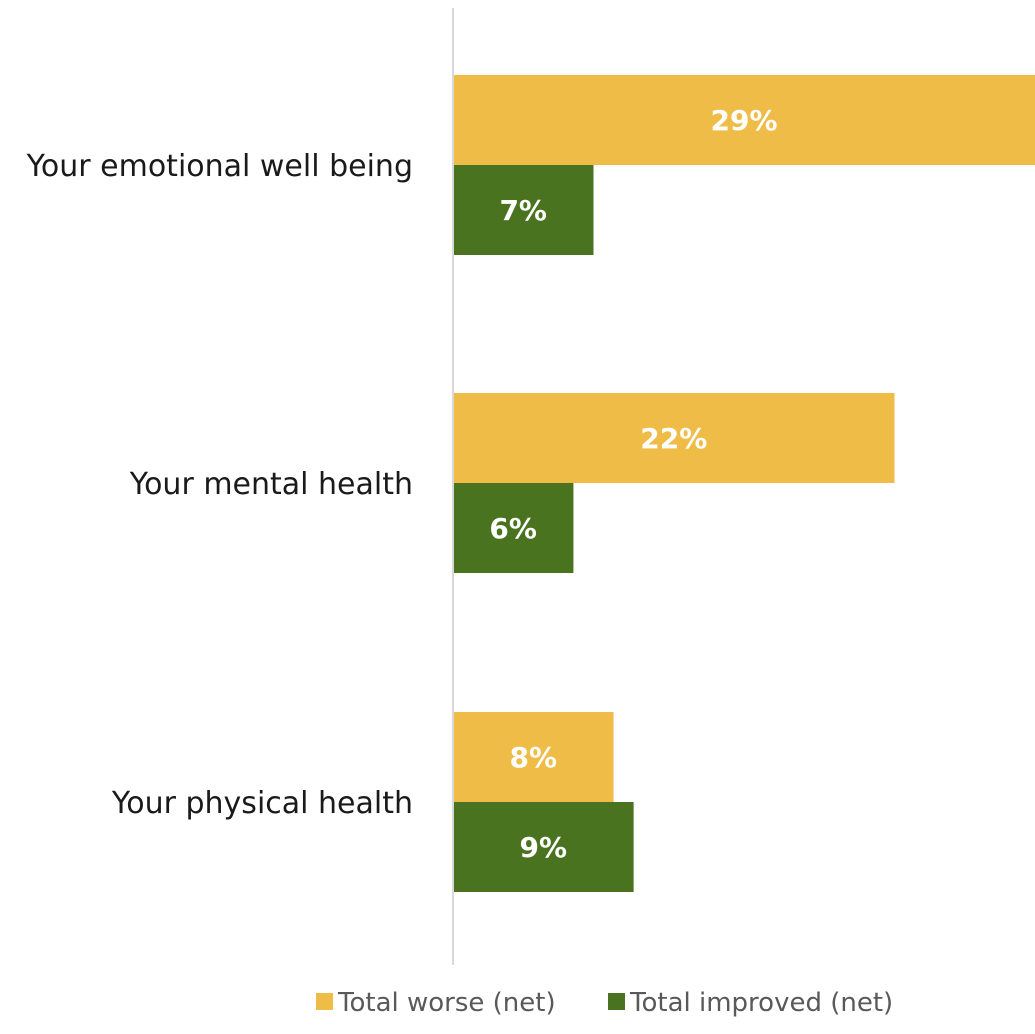 Image resolution: width=1035 pixels, height=1034 pixels. I want to click on legend-label-worse: Total worse (net), so click(446, 1003).